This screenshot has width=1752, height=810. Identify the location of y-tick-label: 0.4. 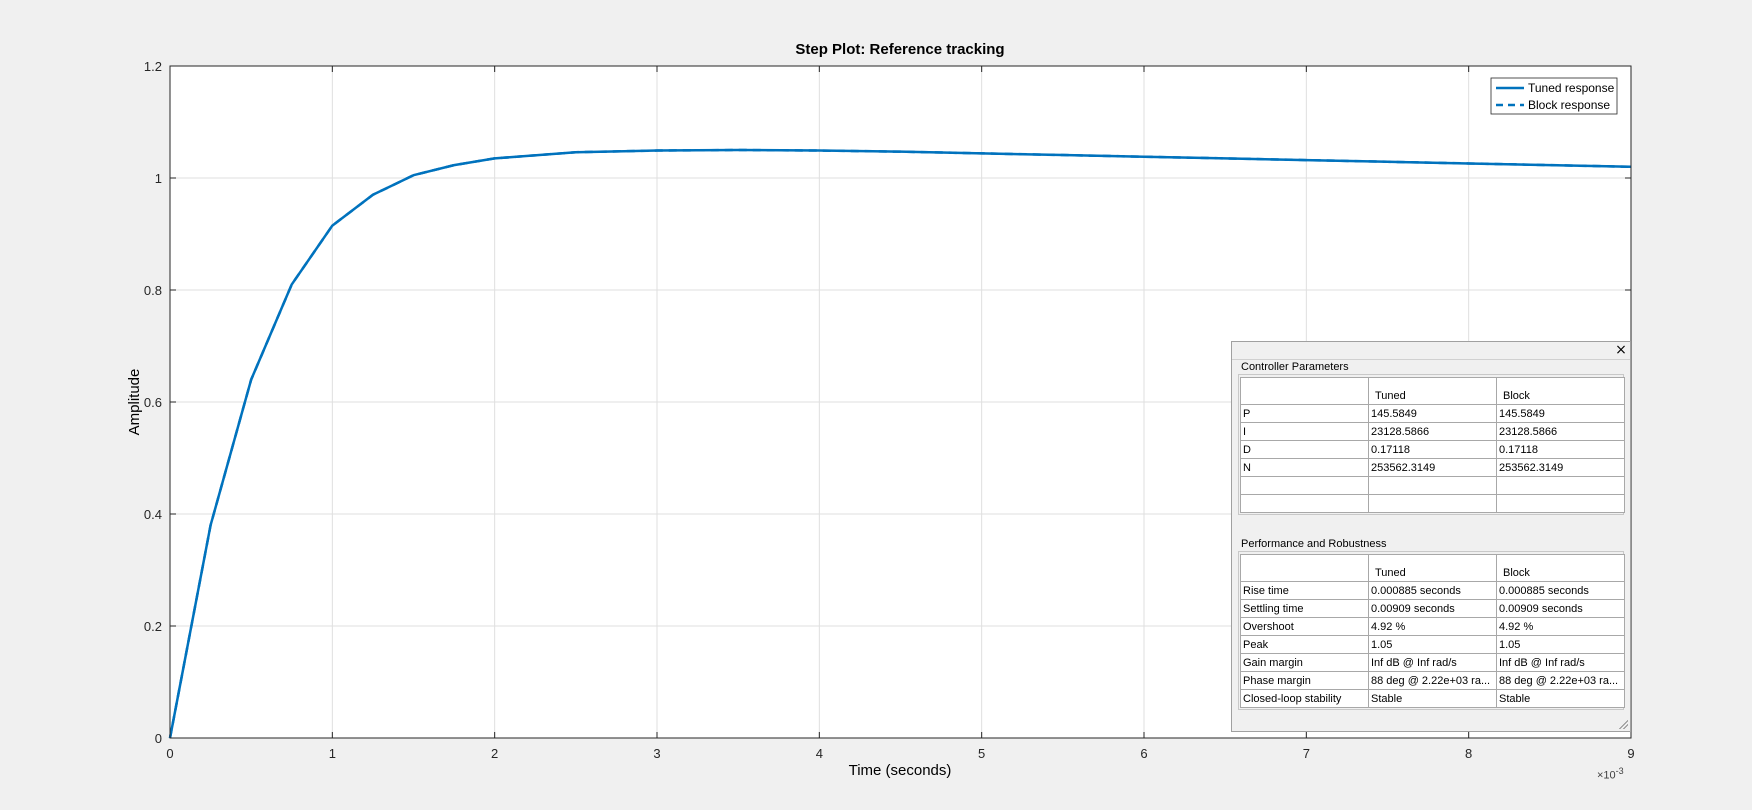
(153, 514).